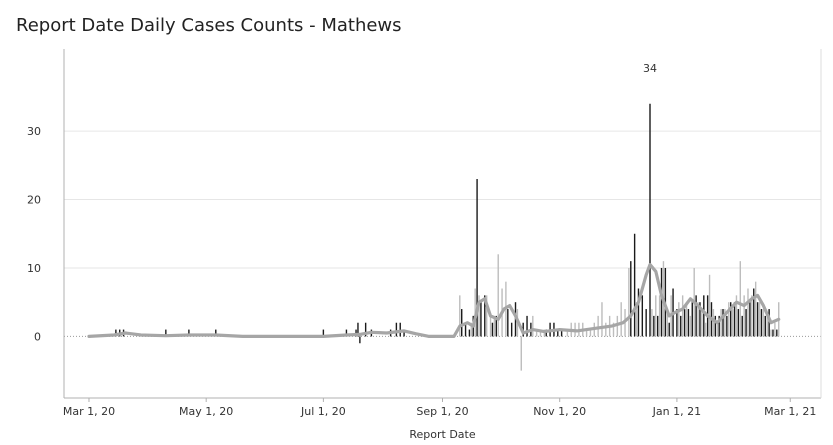 The height and width of the screenshot is (445, 833). I want to click on x-tick-label: Nov 1, 20, so click(559, 411).